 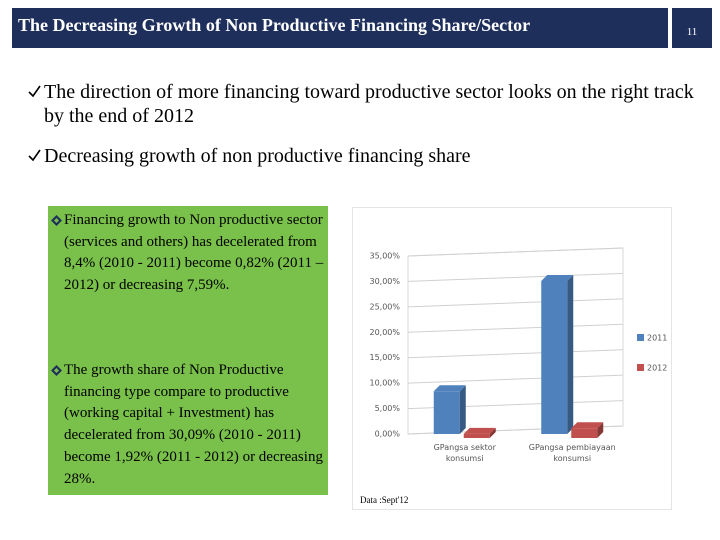 I want to click on legend-label: 2011, so click(x=657, y=338).